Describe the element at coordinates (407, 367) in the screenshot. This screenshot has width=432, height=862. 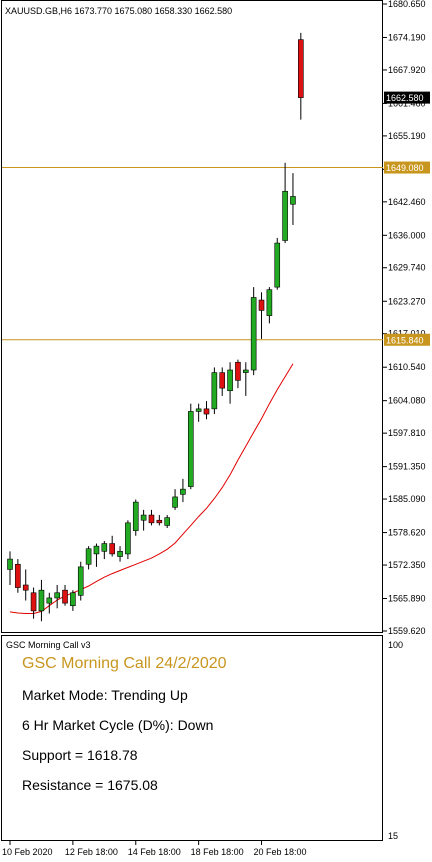
I see `price-tick-label: 1610.540` at that location.